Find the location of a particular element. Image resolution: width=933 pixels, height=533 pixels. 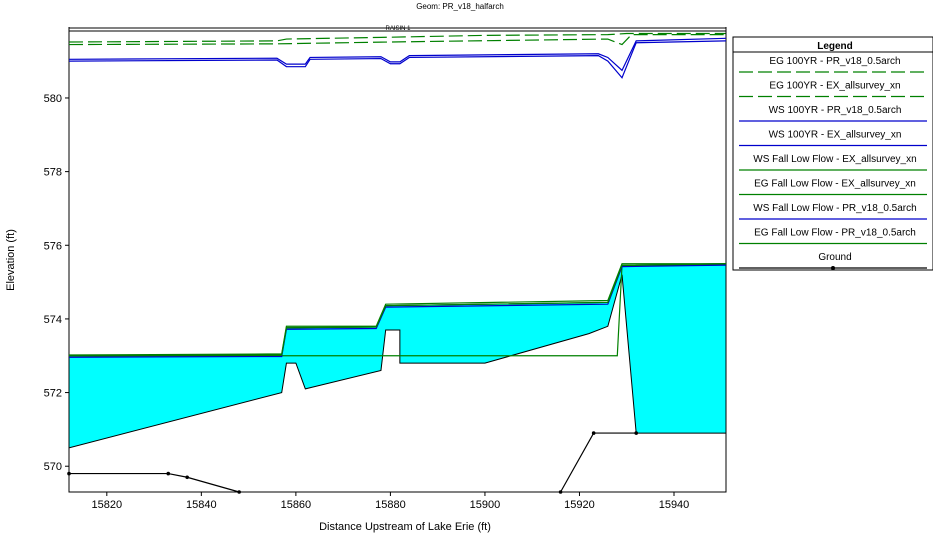

legend-title: Legend is located at coordinates (835, 46).